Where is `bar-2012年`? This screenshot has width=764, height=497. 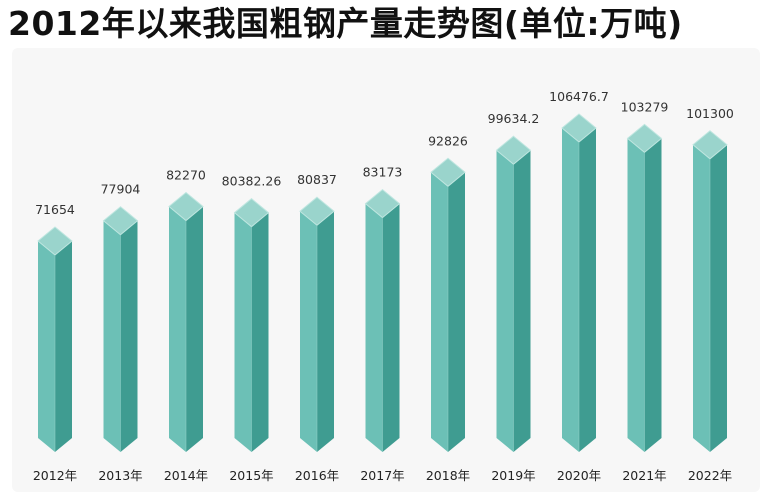
bar-2012年 is located at coordinates (55, 339).